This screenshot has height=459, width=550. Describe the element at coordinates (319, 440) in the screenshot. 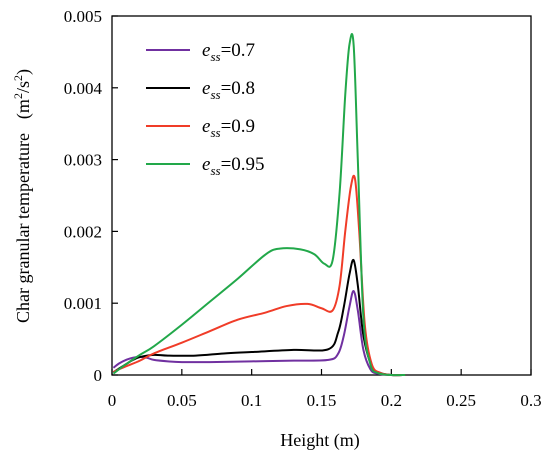

I see `x-axis-title: Height (m)` at that location.